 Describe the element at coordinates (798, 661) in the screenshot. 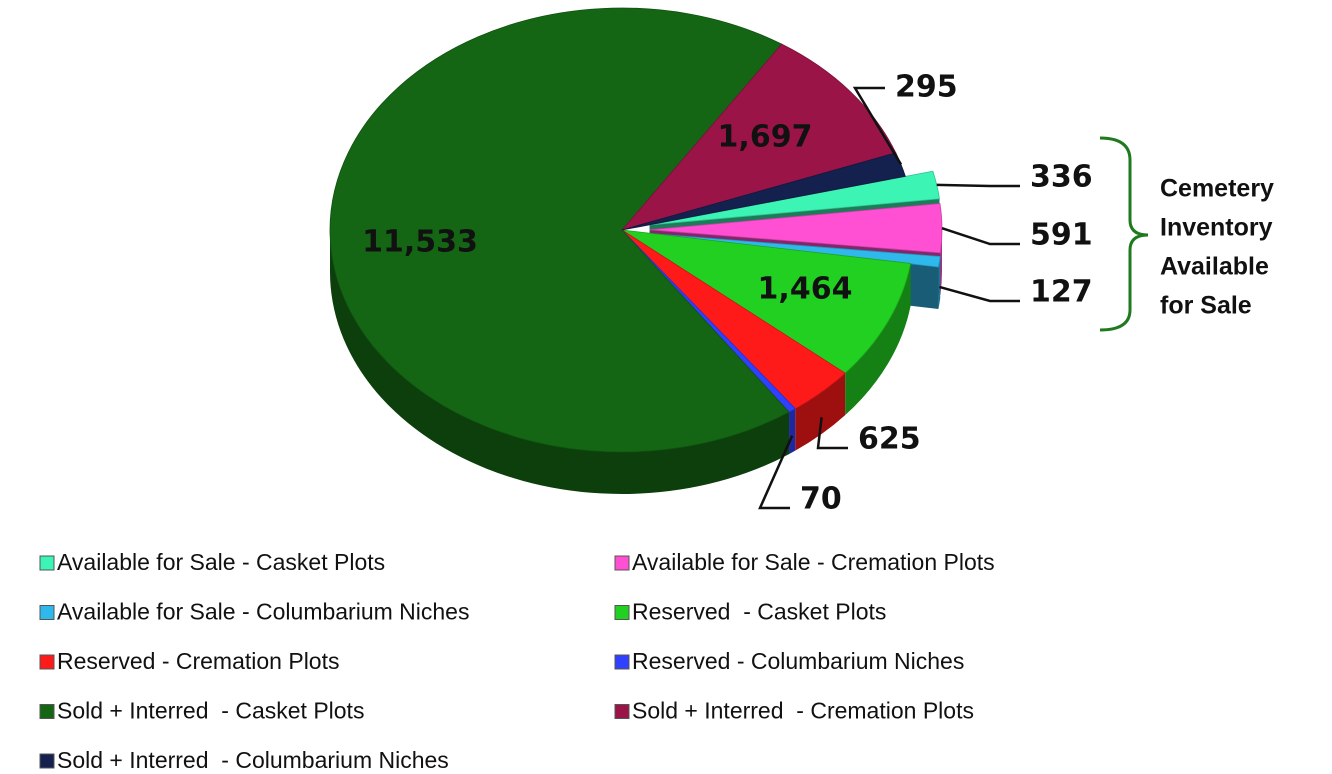

I see `legend-label: Reserved - Columbarium Niches` at that location.